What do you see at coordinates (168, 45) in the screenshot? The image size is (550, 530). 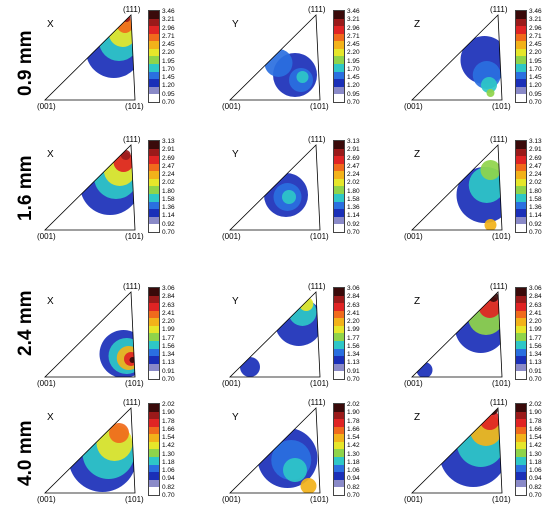 I see `color-scale-tick: 2.45` at bounding box center [168, 45].